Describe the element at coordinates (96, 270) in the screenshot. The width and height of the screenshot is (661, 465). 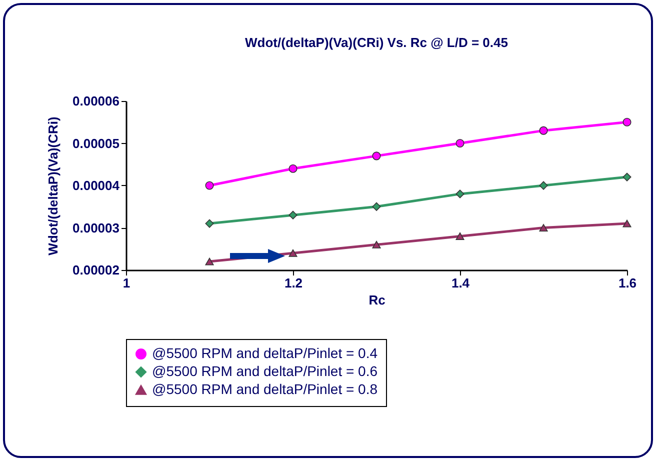
I see `y-tick-label: 0.00002` at that location.